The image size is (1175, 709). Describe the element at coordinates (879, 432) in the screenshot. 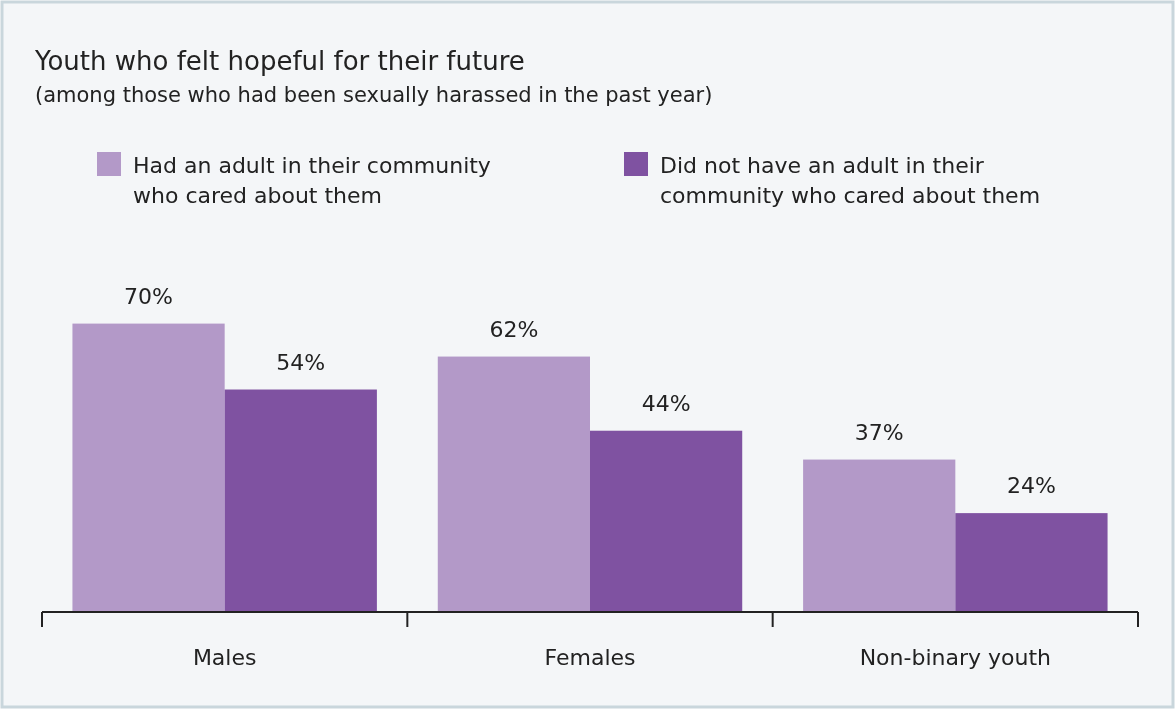

I see `data-label: 37%` at that location.